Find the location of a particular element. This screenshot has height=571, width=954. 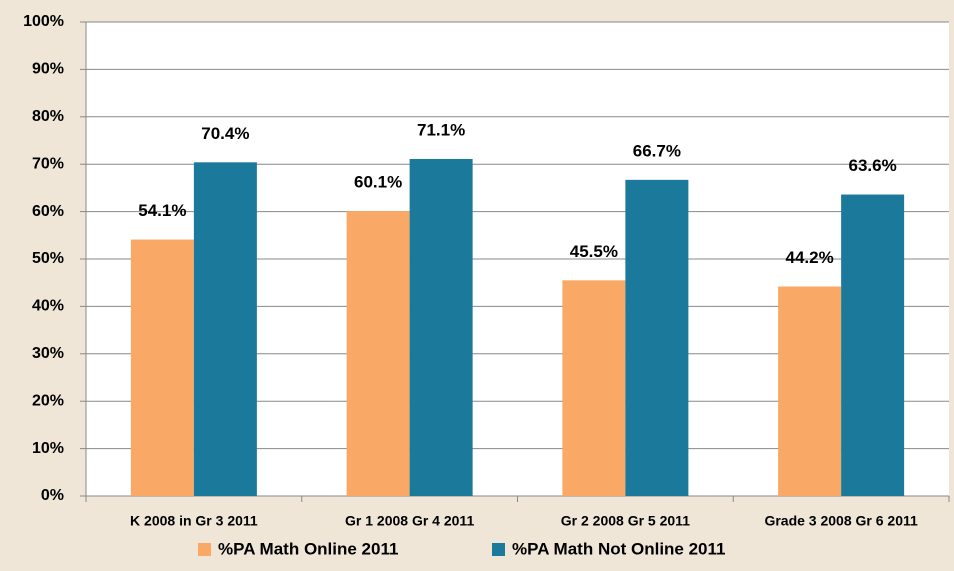

y-tick-label: 30% is located at coordinates (48, 353).